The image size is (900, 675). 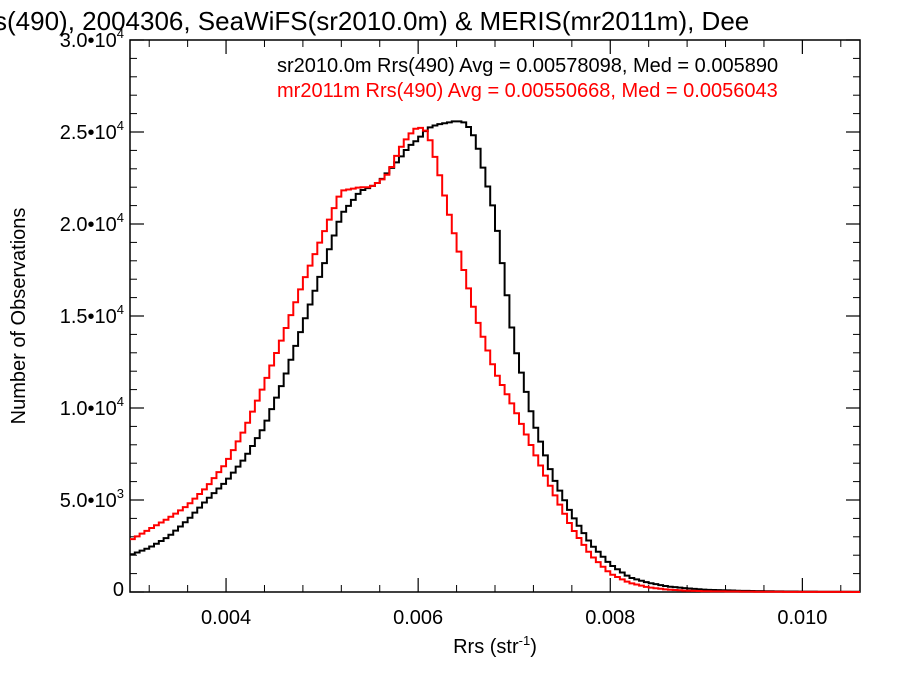 I want to click on x-tick-labels: 0.004 0.006 0.008 0.010, so click(x=514, y=618).